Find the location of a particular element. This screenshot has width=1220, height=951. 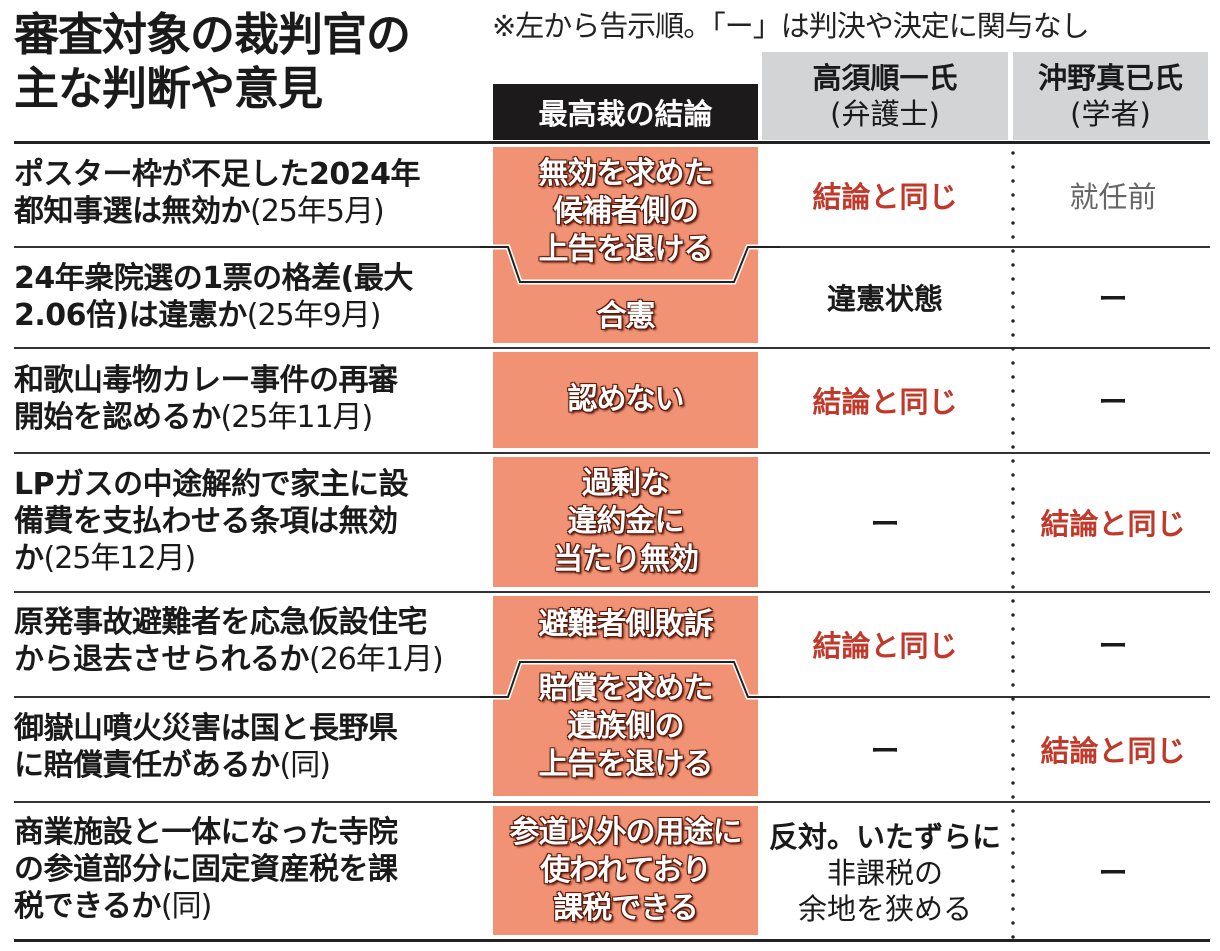

judge1-row-2: 違憲状態 is located at coordinates (884, 298).